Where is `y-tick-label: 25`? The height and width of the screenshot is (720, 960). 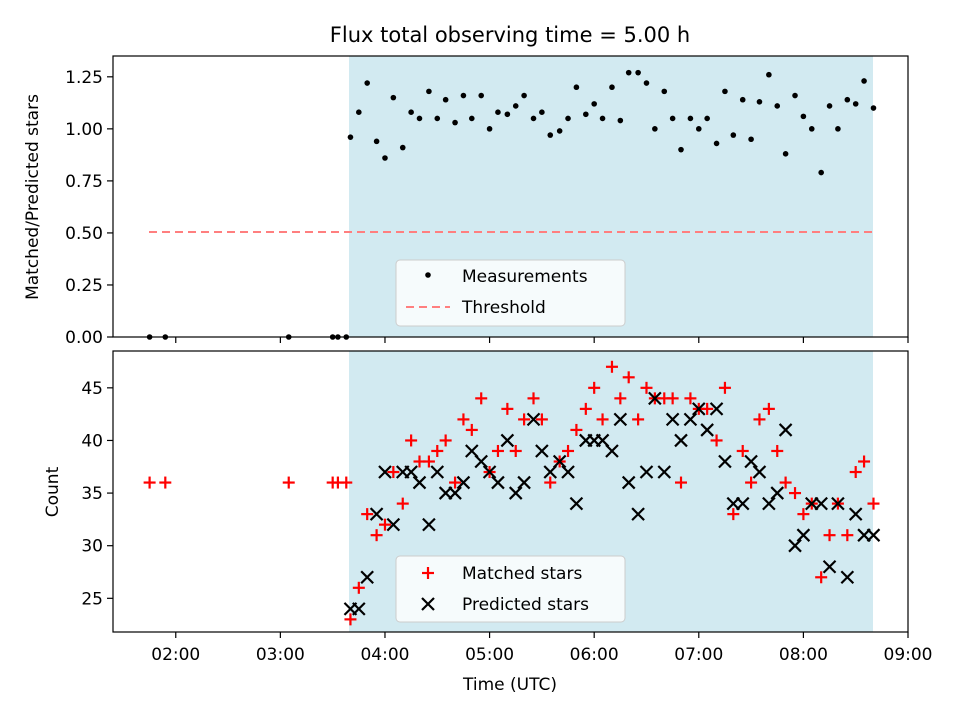 y-tick-label: 25 is located at coordinates (92, 599).